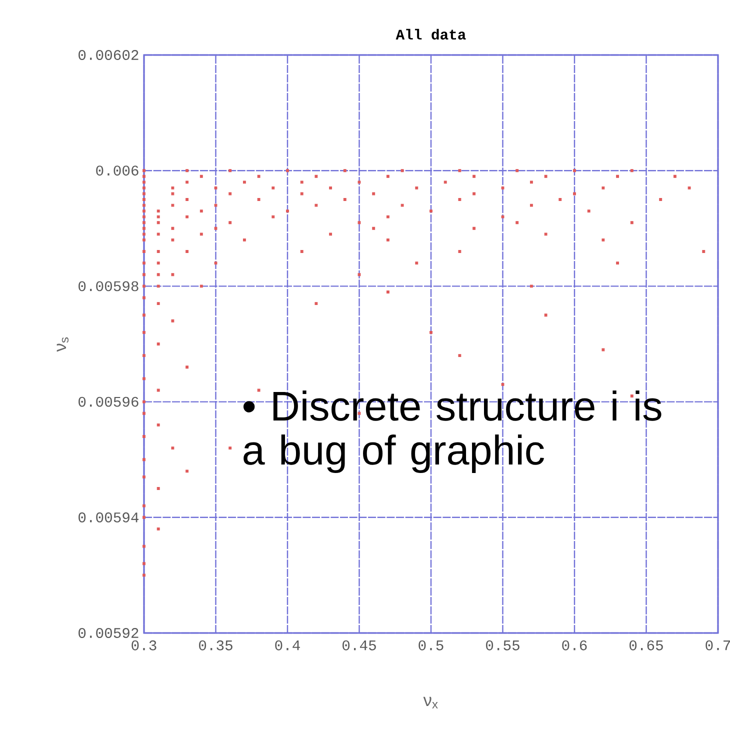  What do you see at coordinates (62, 344) in the screenshot?
I see `y-axis-title: ν$_{s}$` at bounding box center [62, 344].